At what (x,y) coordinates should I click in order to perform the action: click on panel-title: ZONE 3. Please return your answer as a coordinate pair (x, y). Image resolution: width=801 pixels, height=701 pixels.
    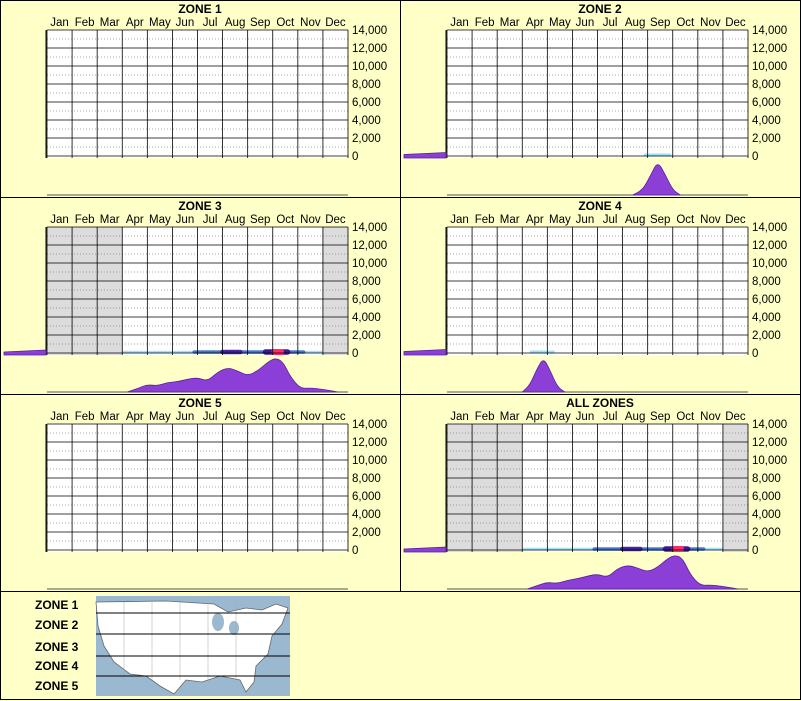
    Looking at the image, I should click on (200, 206).